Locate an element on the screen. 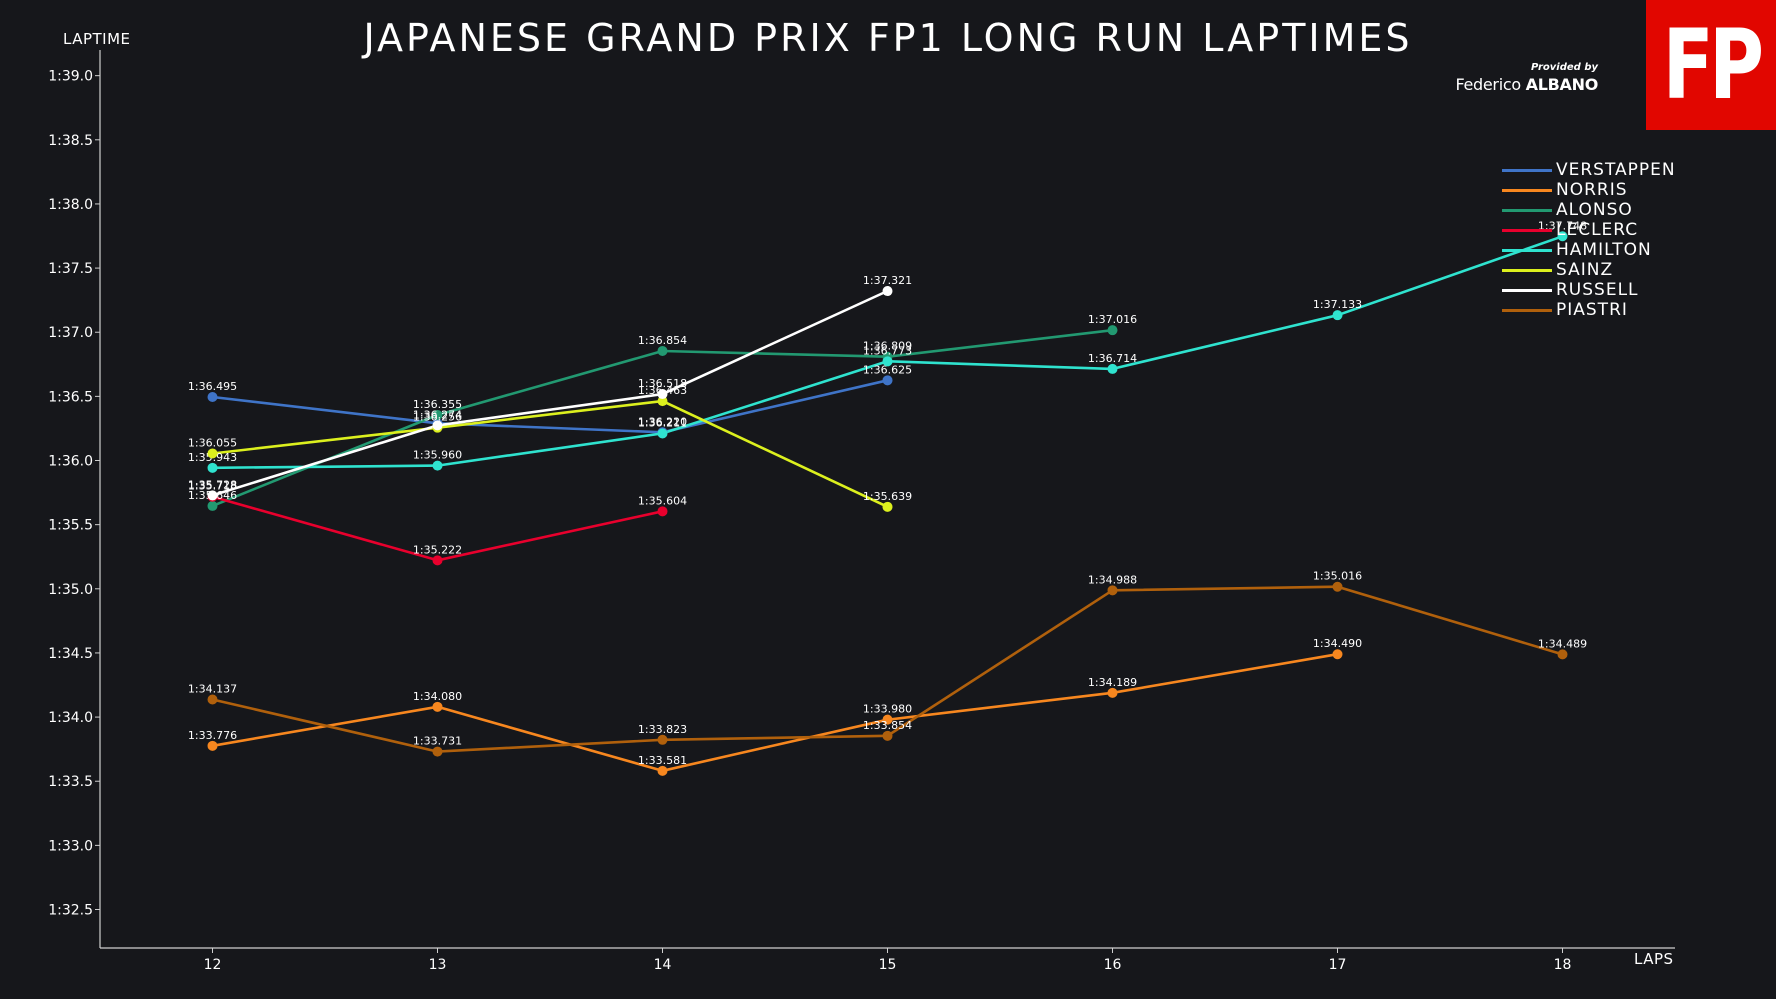  series-line-norris is located at coordinates (775, 712).